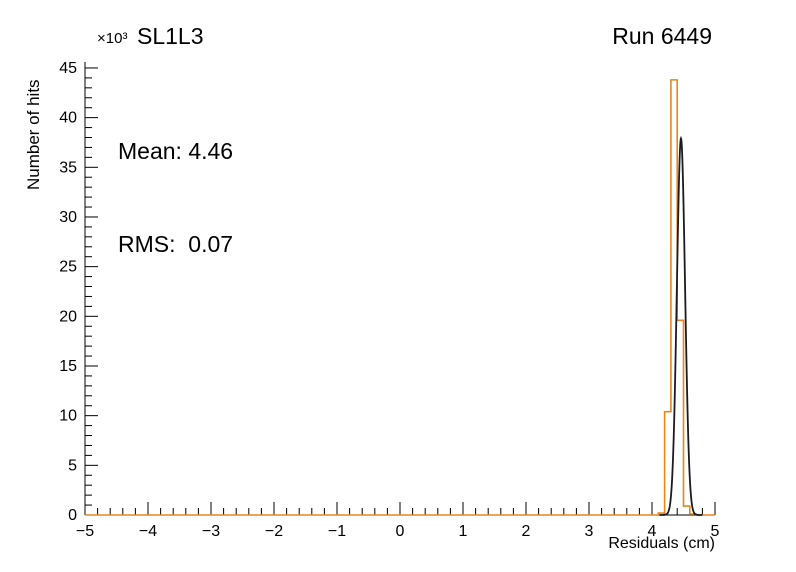 This screenshot has height=572, width=796. Describe the element at coordinates (681, 325) in the screenshot. I see `gaussian-fit-curve` at that location.